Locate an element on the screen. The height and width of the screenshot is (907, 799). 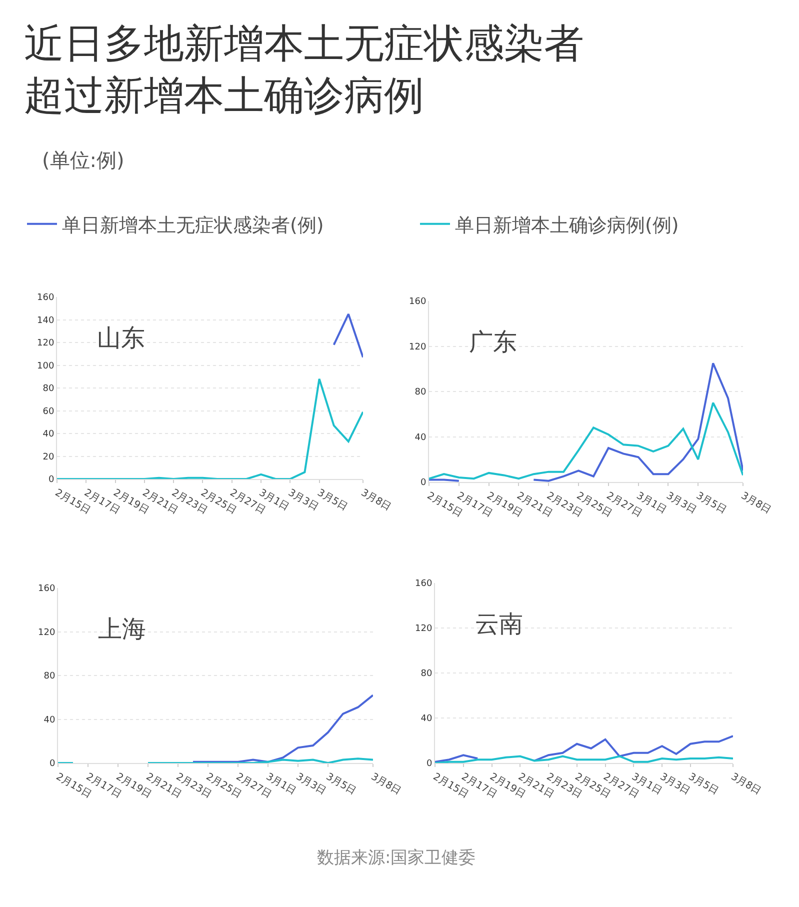
text: 广东 is located at coordinates (493, 342).